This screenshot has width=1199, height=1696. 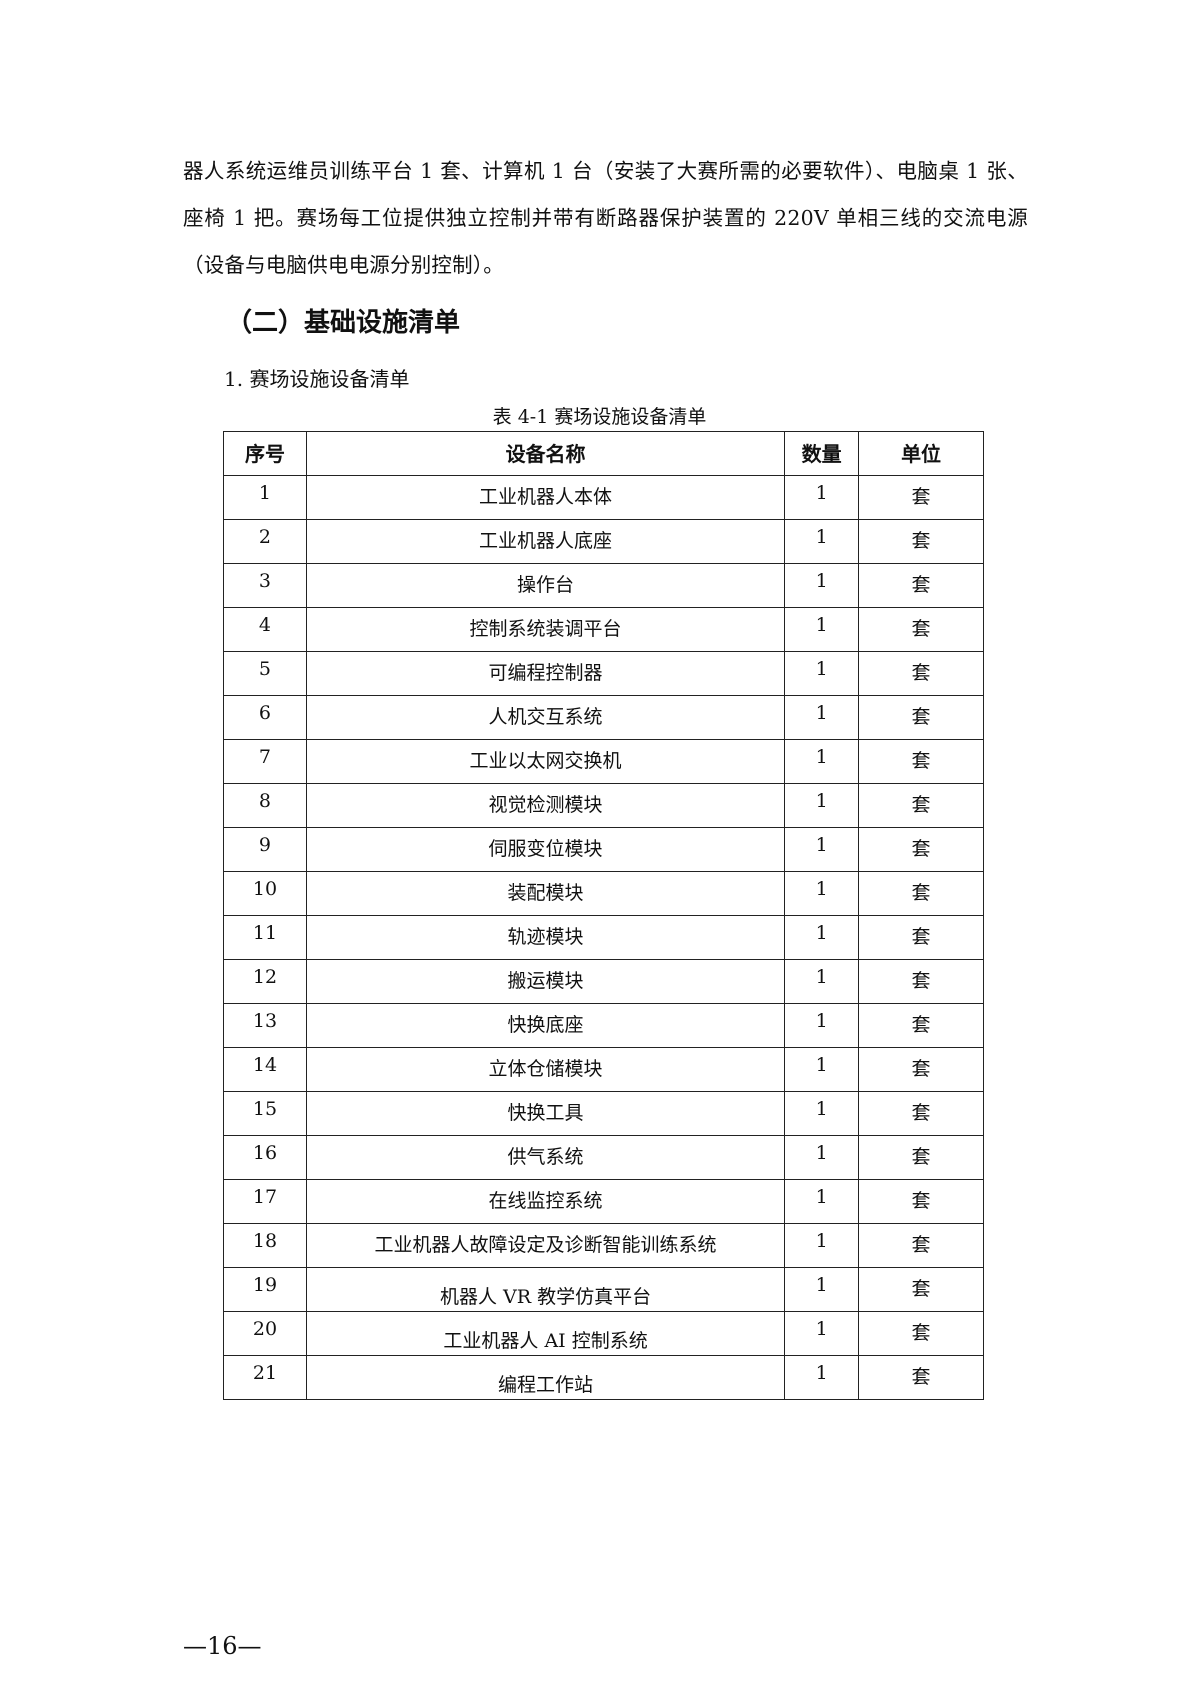 I want to click on table-header-row: 序号 设备名称 数量 单位, so click(x=603, y=453).